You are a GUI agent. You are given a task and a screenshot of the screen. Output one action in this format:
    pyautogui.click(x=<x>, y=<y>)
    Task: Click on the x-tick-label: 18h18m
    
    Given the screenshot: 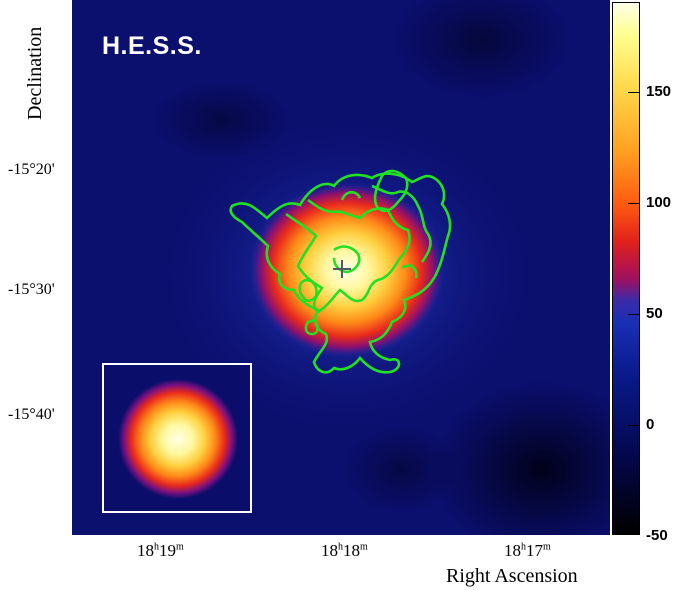 What is the action you would take?
    pyautogui.click(x=344, y=550)
    